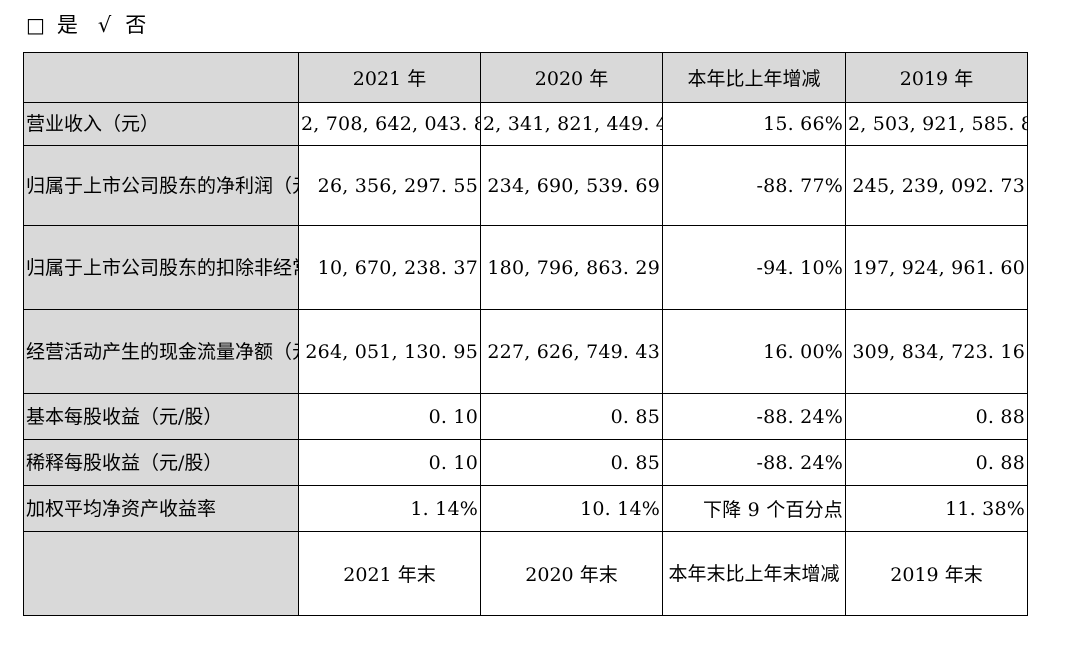 The height and width of the screenshot is (649, 1080). What do you see at coordinates (35, 25) in the screenshot?
I see `empty-checkbox-icon: □` at bounding box center [35, 25].